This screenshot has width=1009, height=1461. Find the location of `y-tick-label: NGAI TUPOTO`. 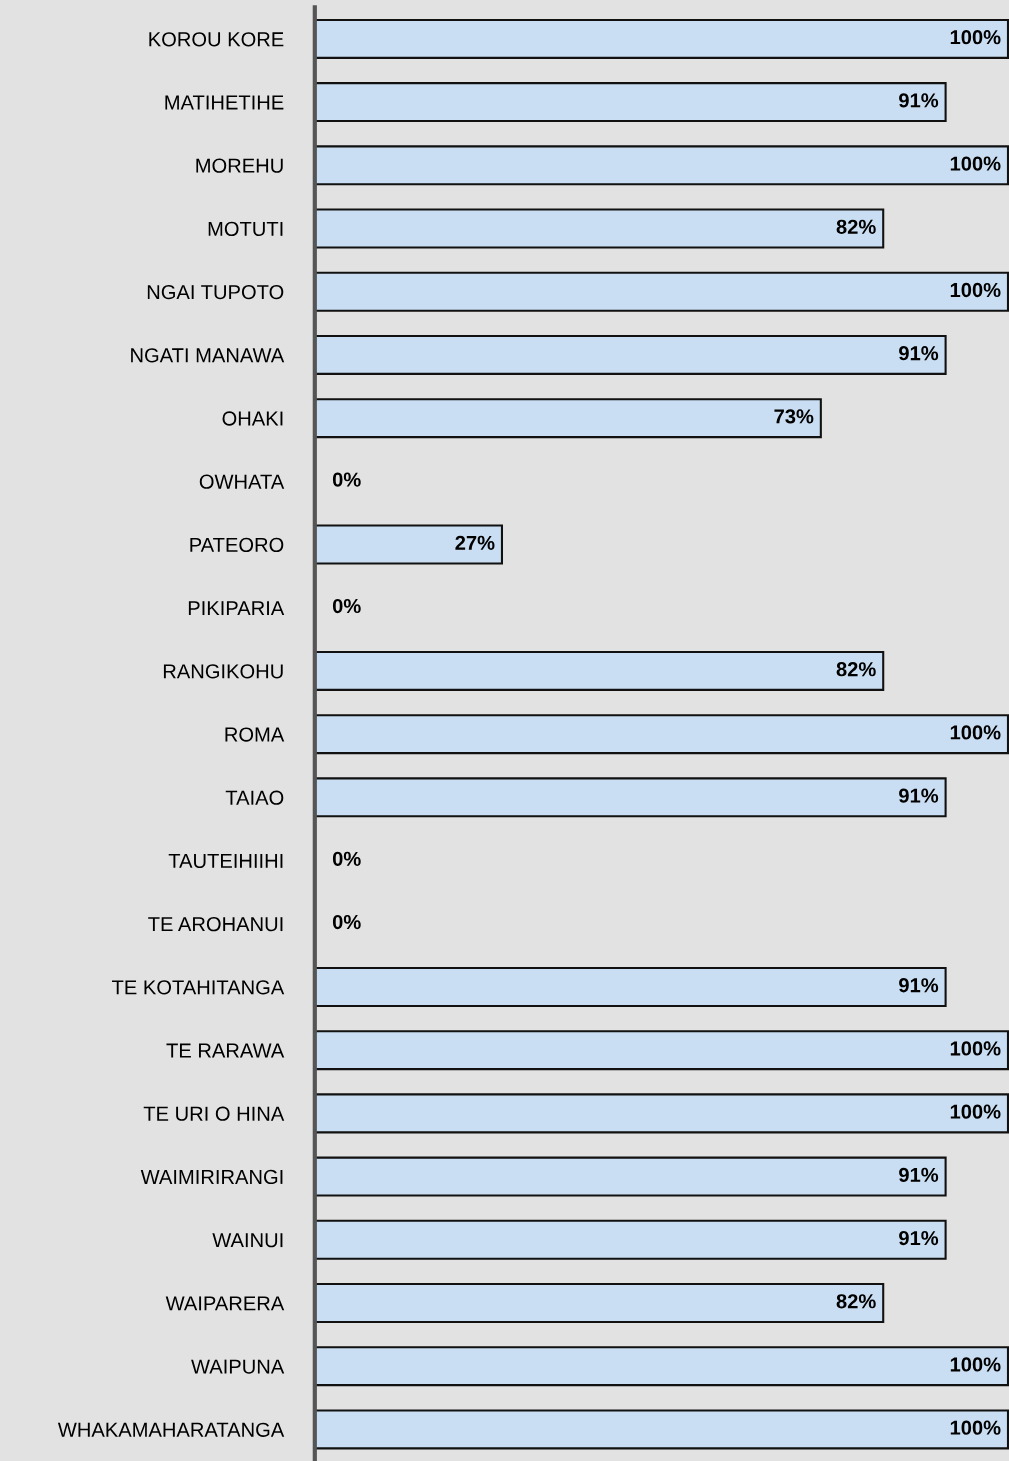

y-tick-label: NGAI TUPOTO is located at coordinates (215, 292).